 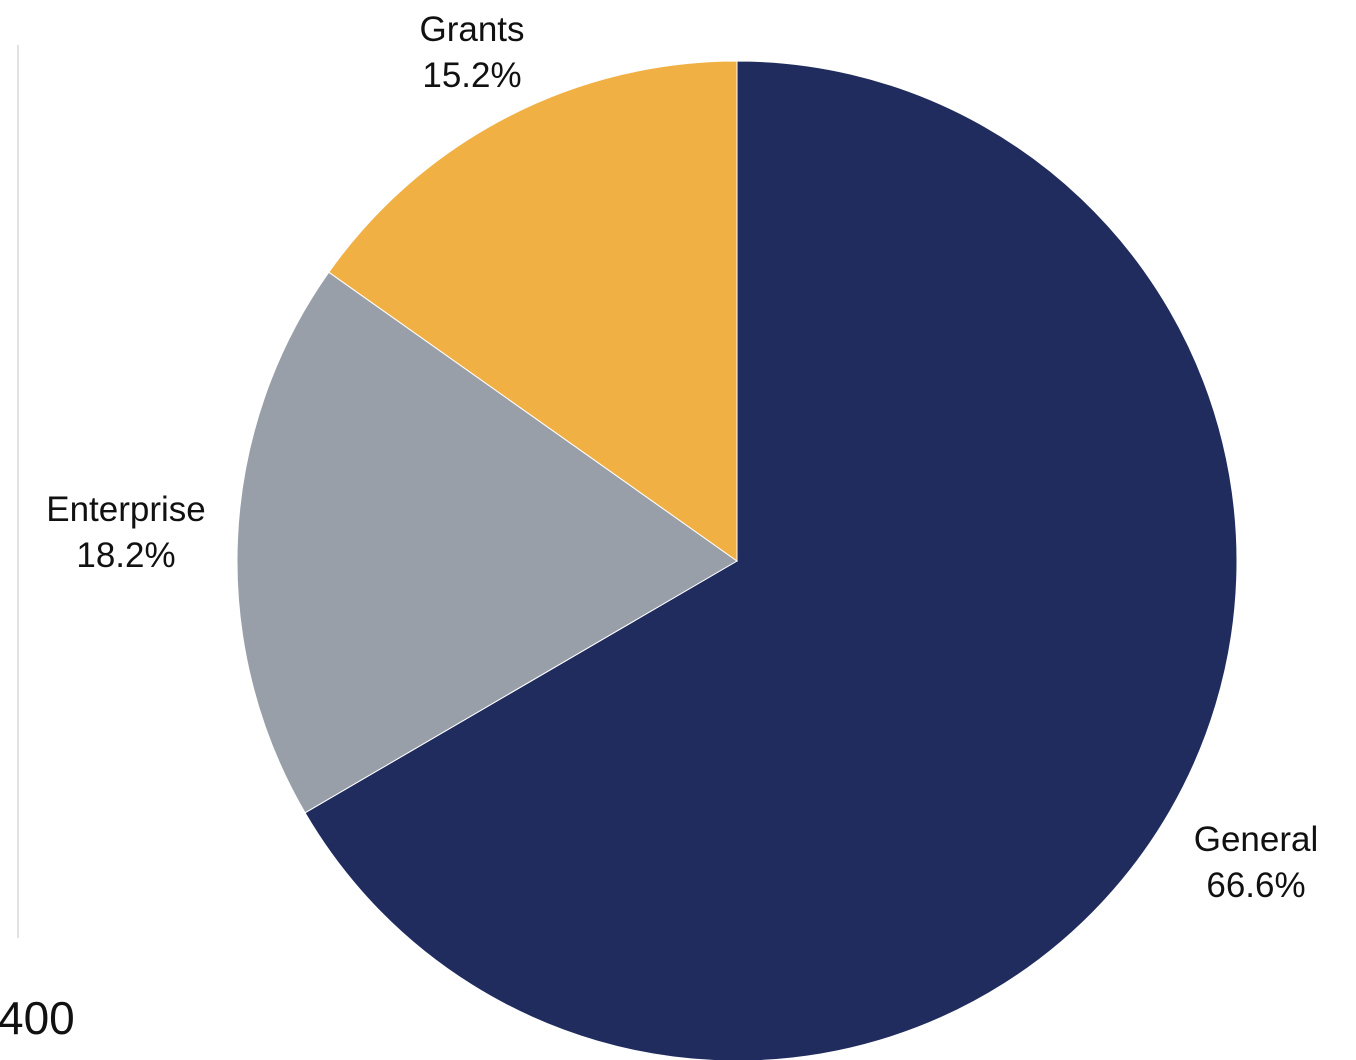 I want to click on partial-axis-tick-label: 400, so click(x=37, y=1018).